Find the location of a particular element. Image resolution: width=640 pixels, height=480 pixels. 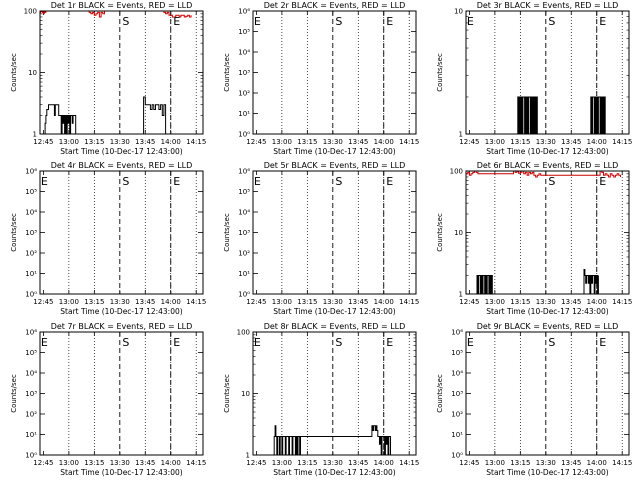

events-series-line is located at coordinates (537, 281).